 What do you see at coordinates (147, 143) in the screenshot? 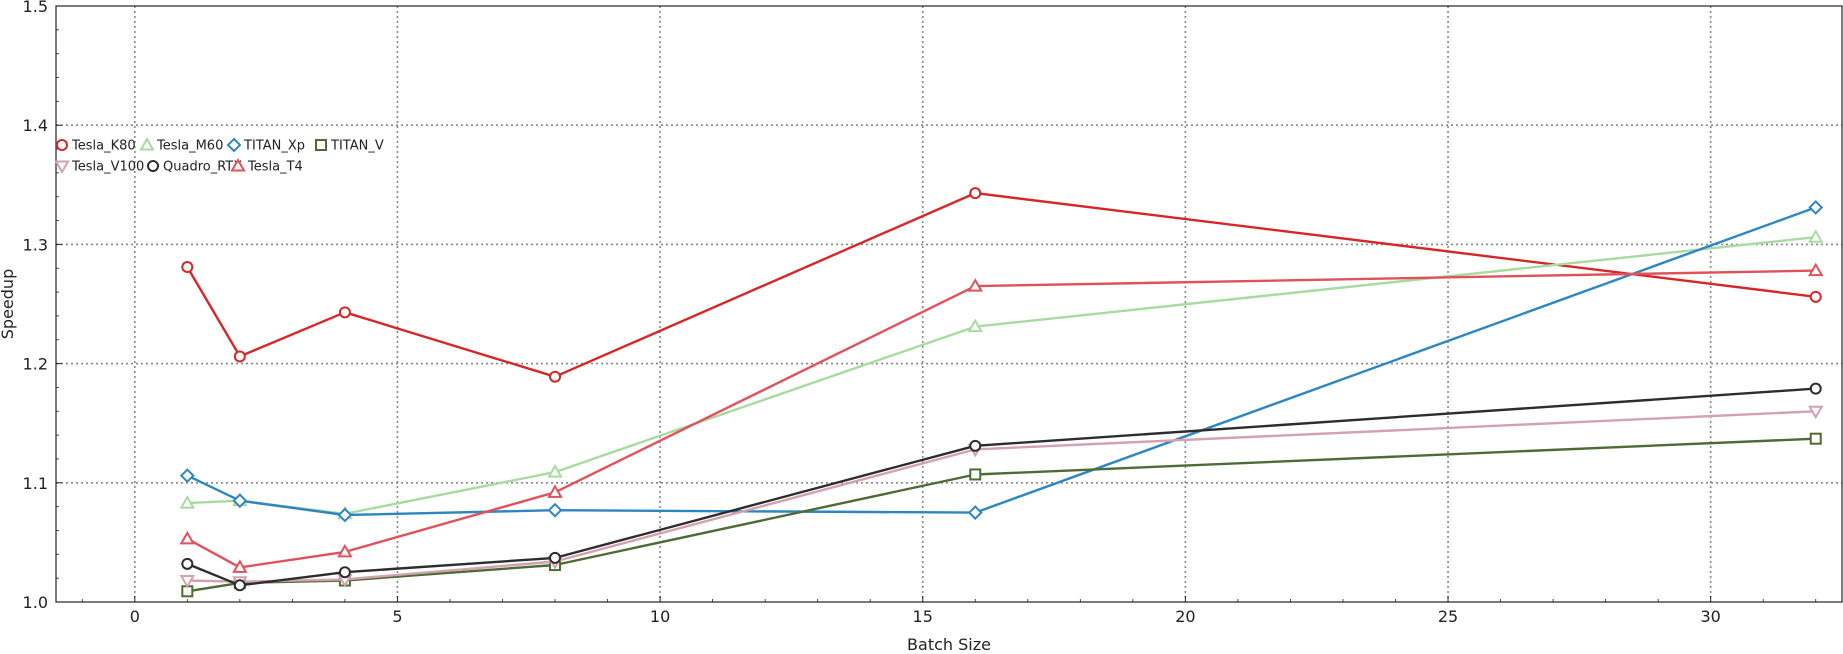
I see `legend-marker-tesla-m60` at bounding box center [147, 143].